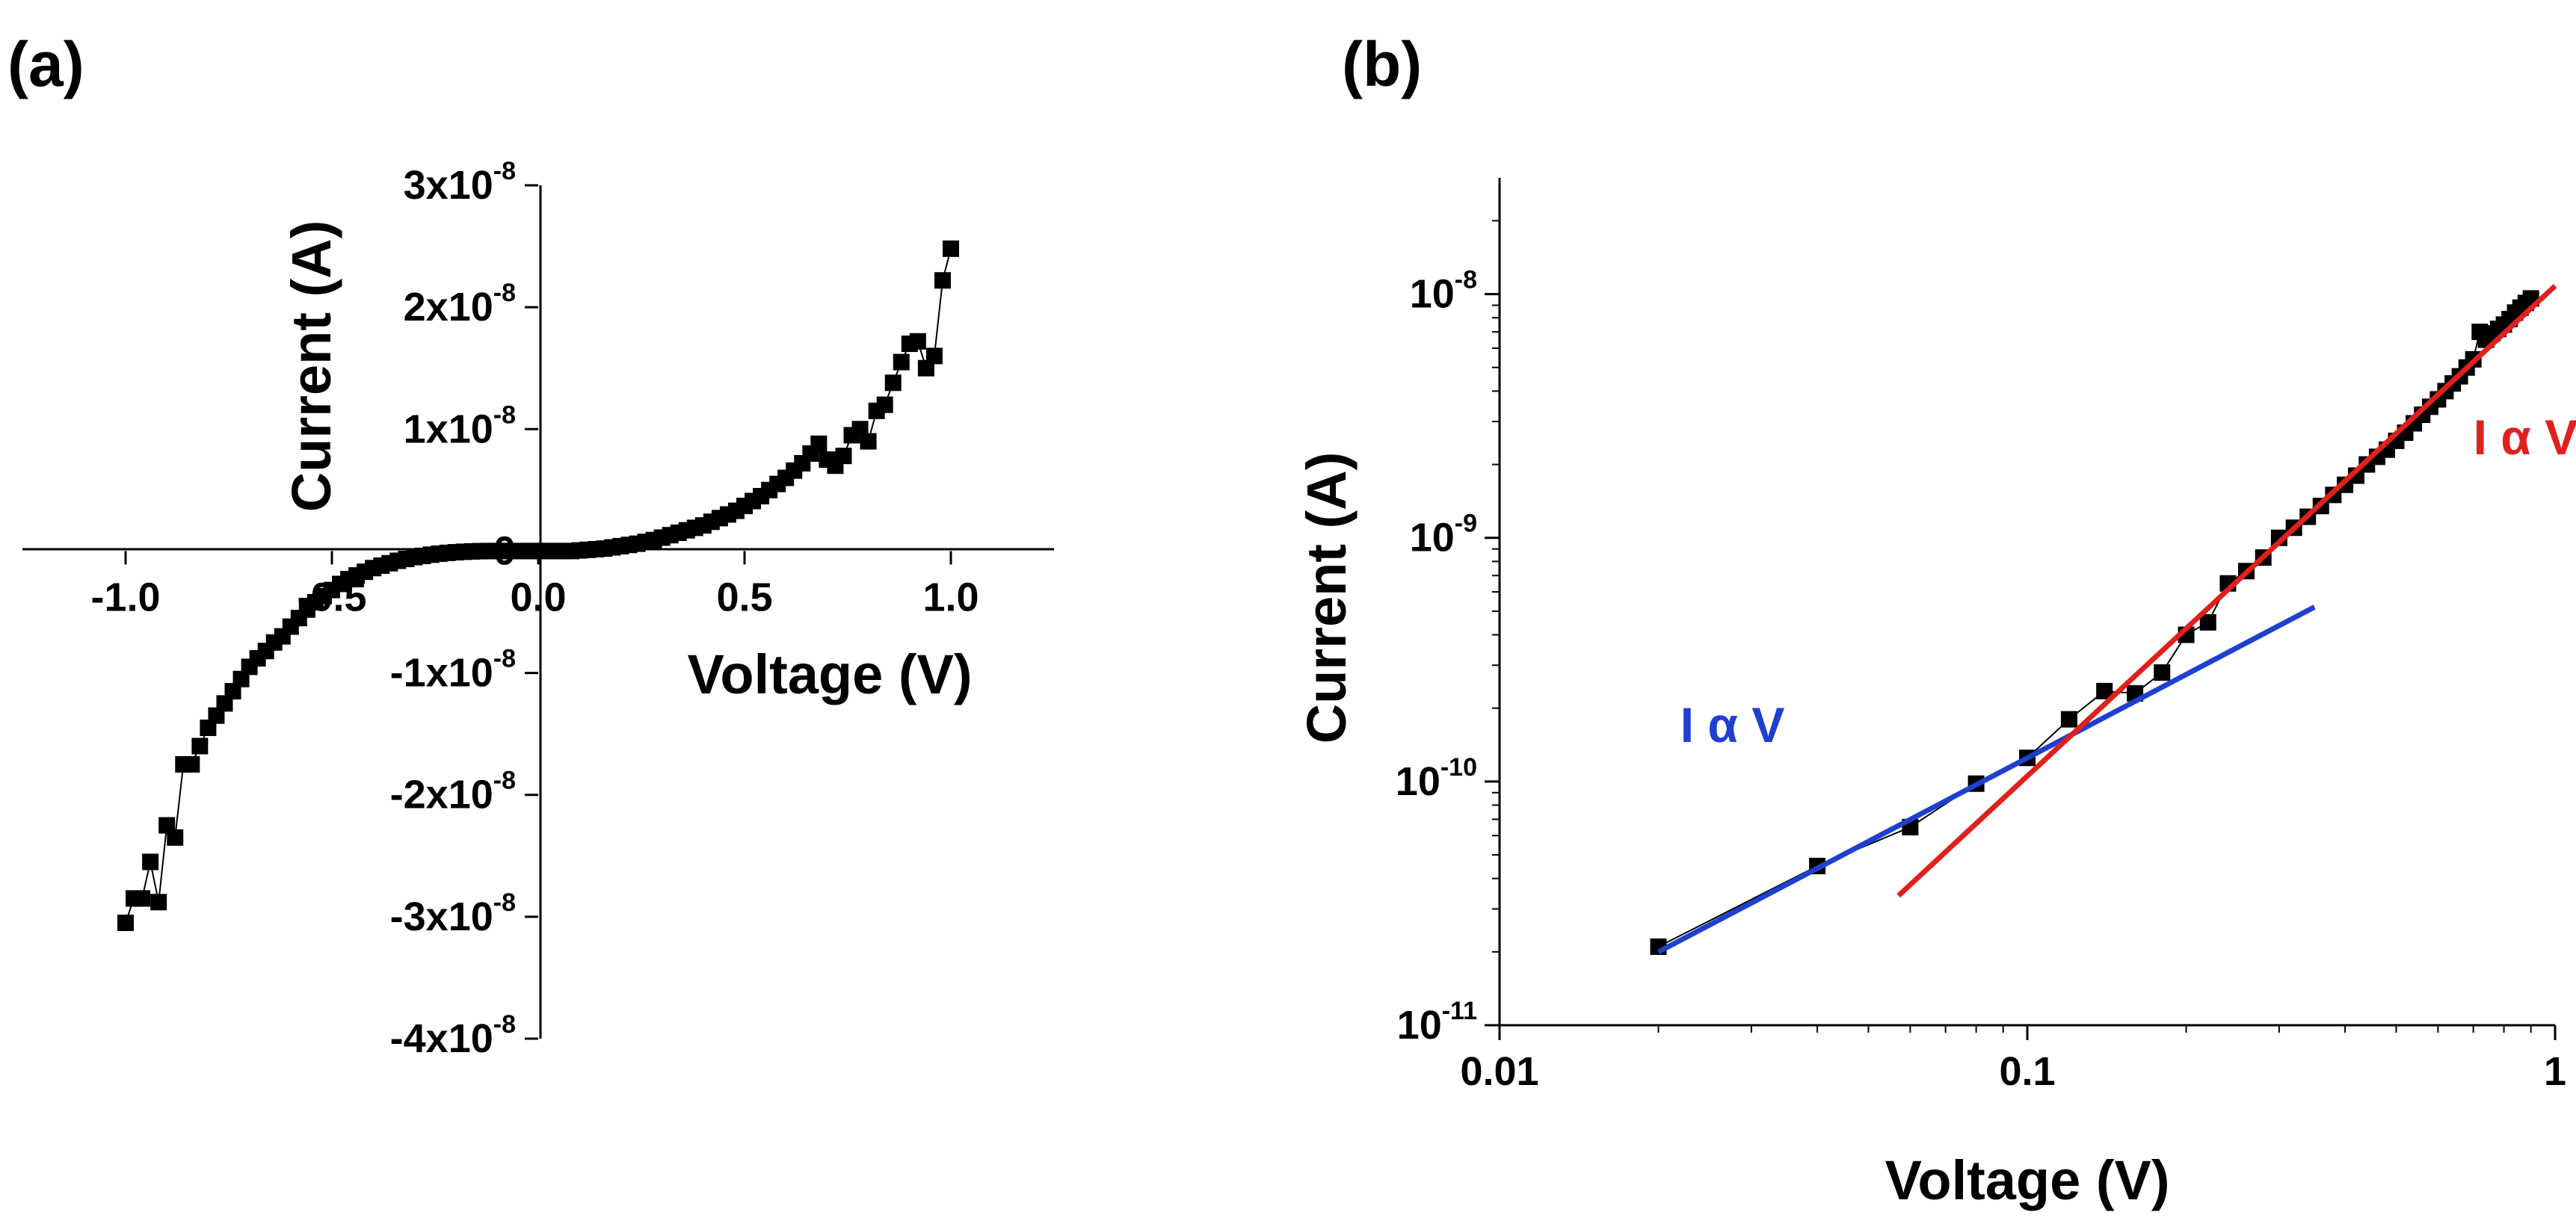  What do you see at coordinates (311, 367) in the screenshot?
I see `panel-a-y-axis-title: Current (A)` at bounding box center [311, 367].